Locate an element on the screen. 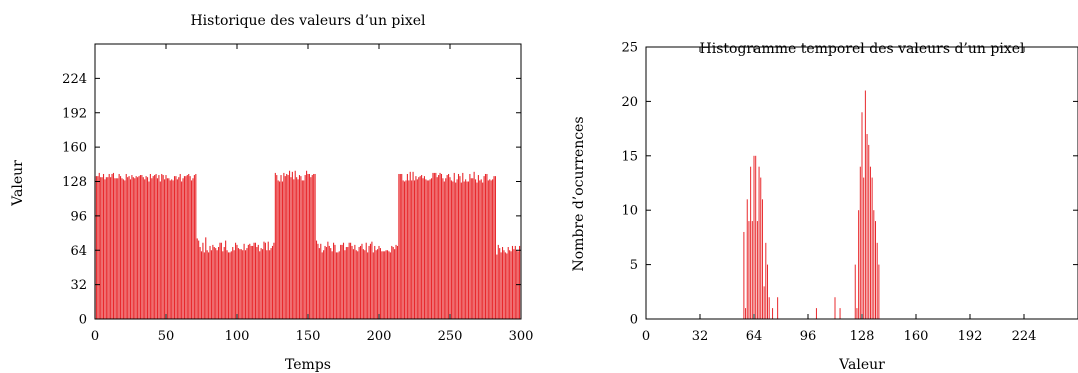 The height and width of the screenshot is (373, 1078). x-tick-label: 160 is located at coordinates (916, 336).